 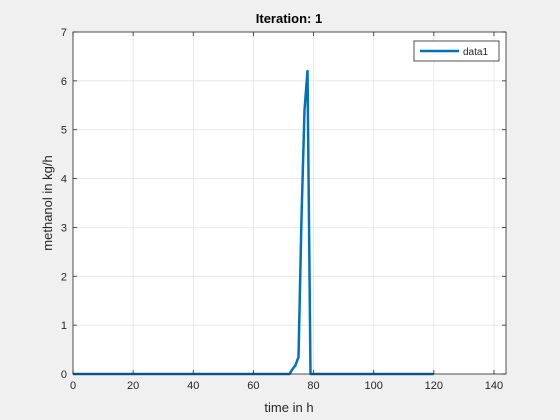 I want to click on y-tick-label: 3, so click(x=64, y=228).